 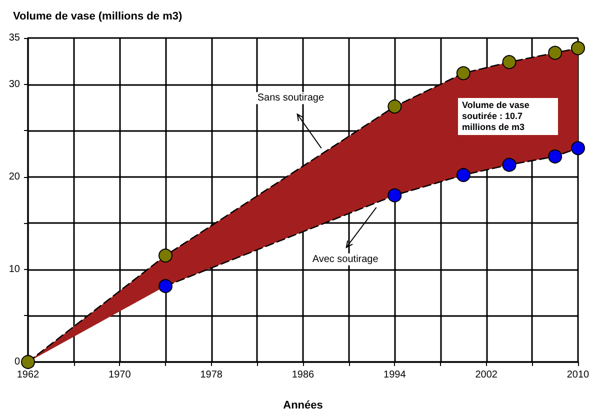 What do you see at coordinates (303, 375) in the screenshot?
I see `x-tick-label: 1986` at bounding box center [303, 375].